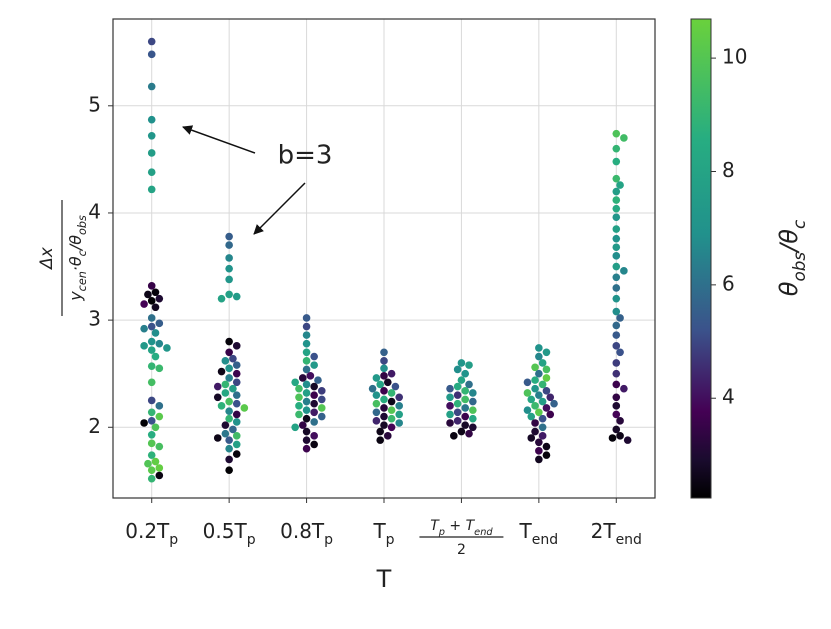  Describe the element at coordinates (789, 288) in the screenshot. I see `text-part: θ` at that location.